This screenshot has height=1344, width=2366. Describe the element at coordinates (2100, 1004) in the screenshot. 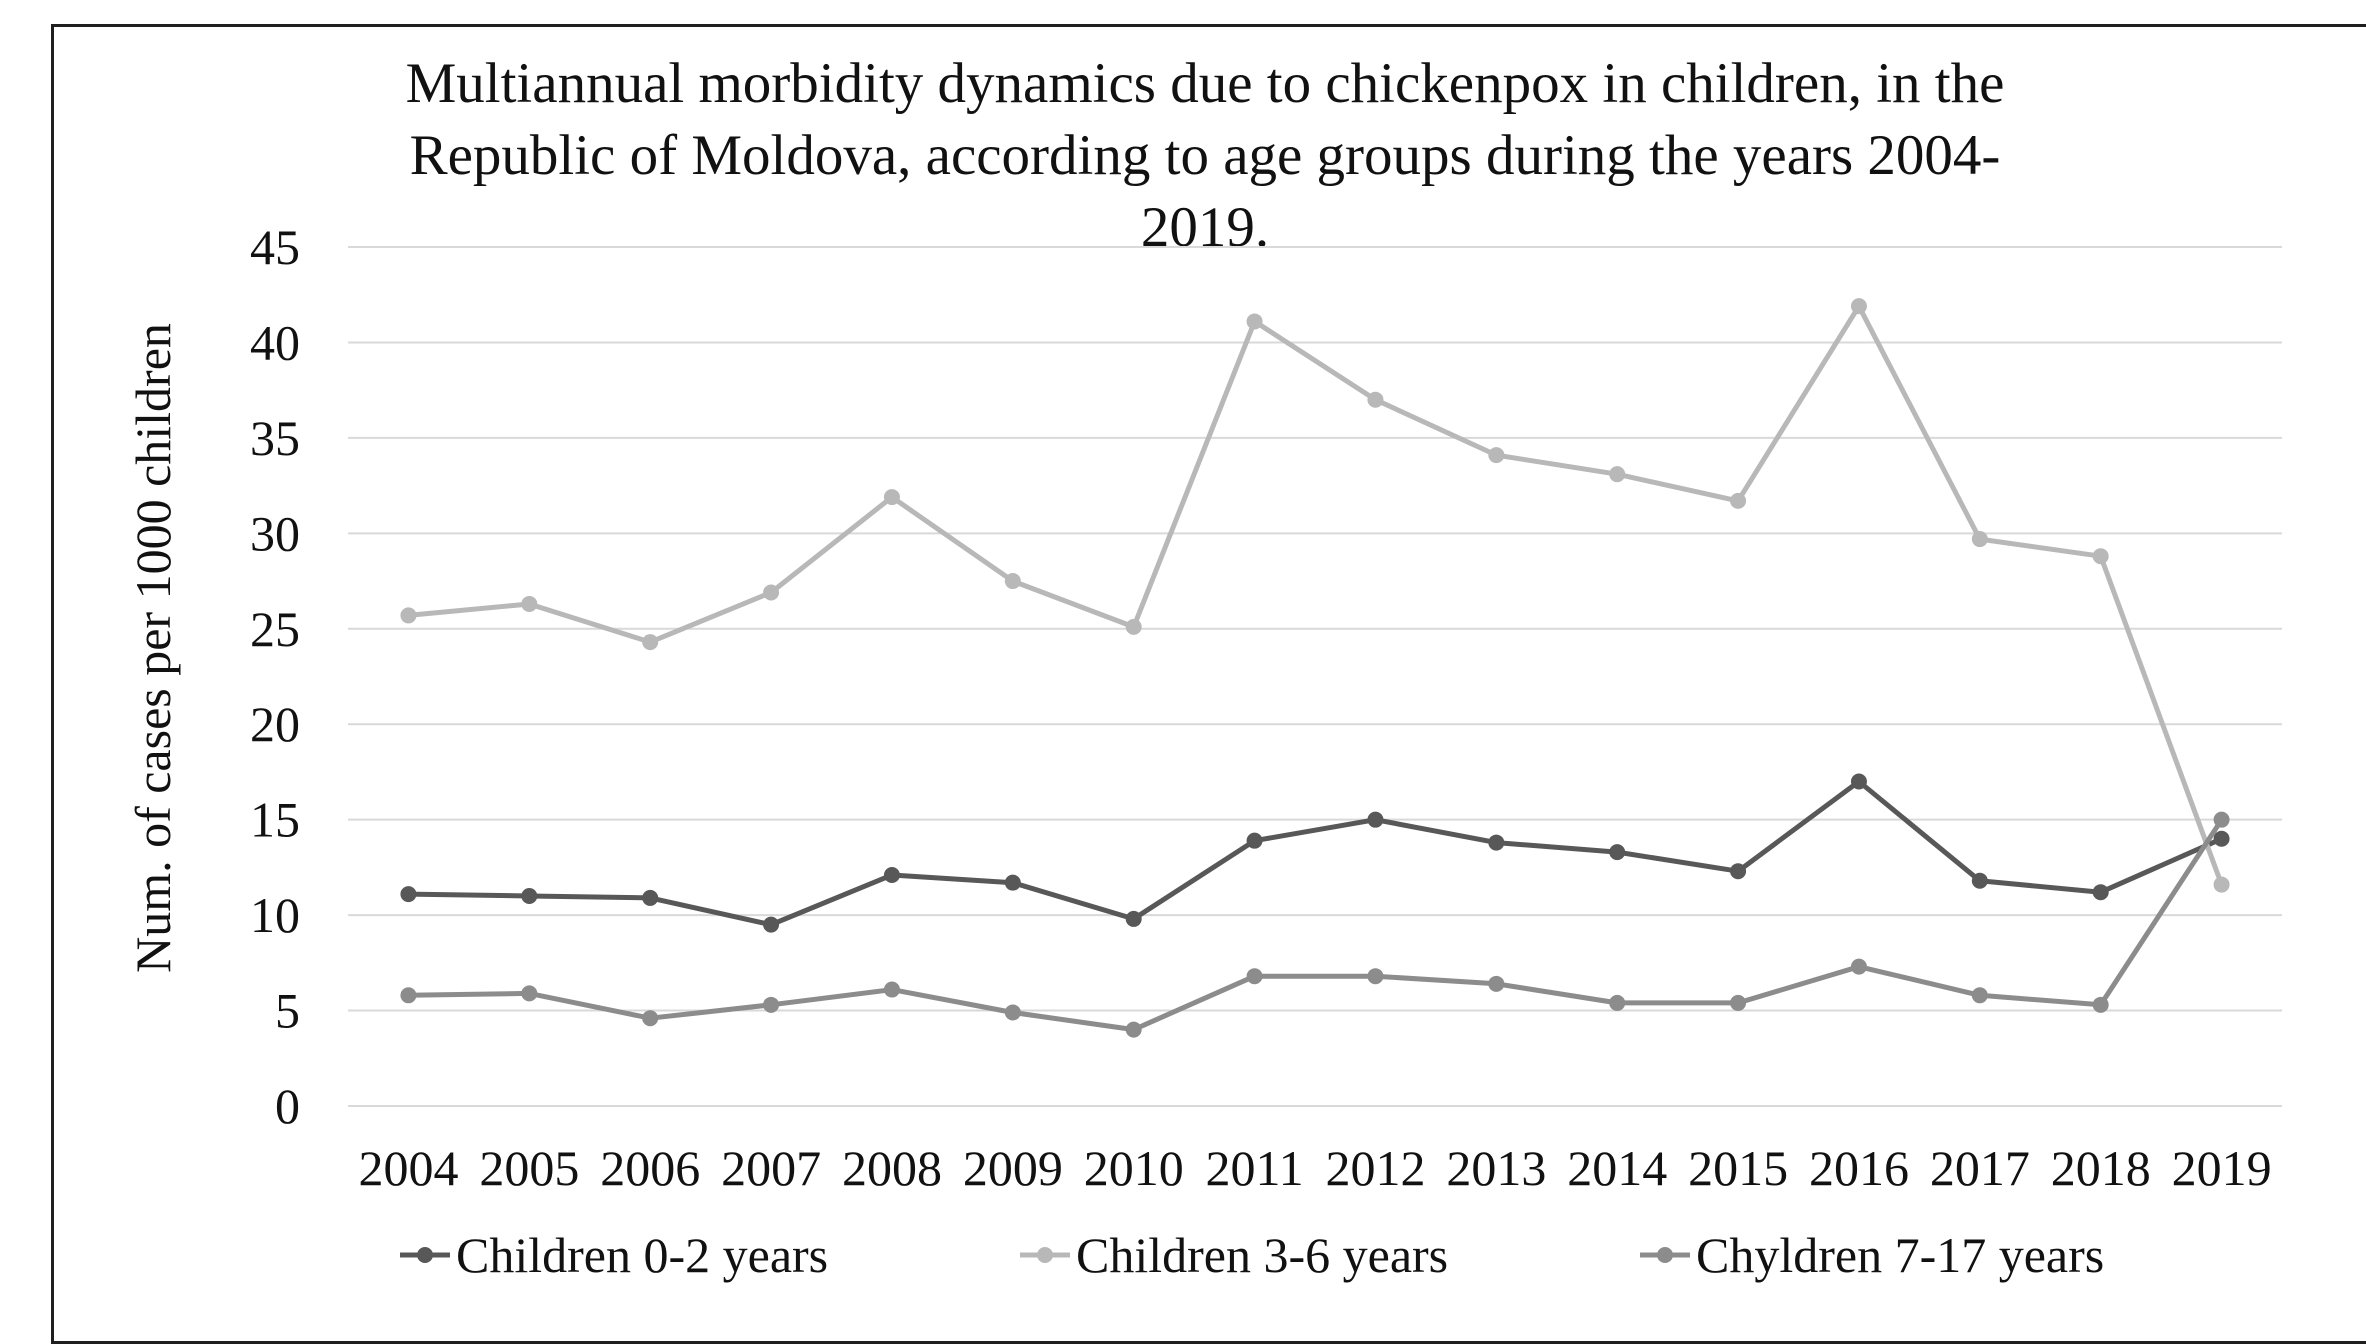

I see `data-point-3-2018` at that location.